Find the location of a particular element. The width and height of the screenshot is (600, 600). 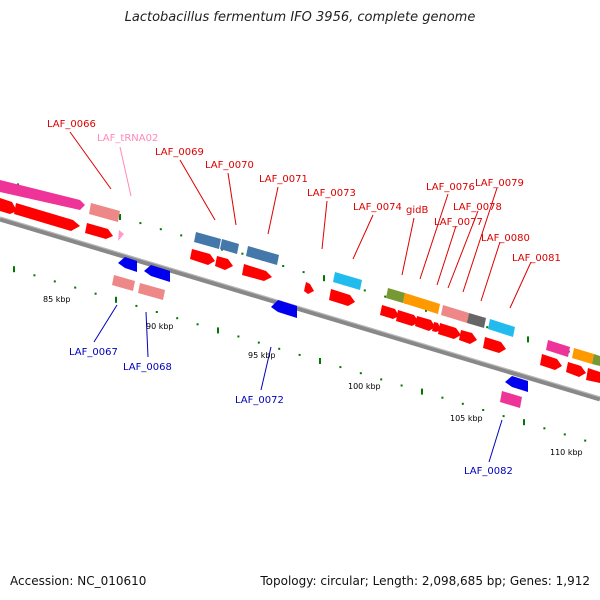

gene-label: LAF_0076 is located at coordinates (450, 187).